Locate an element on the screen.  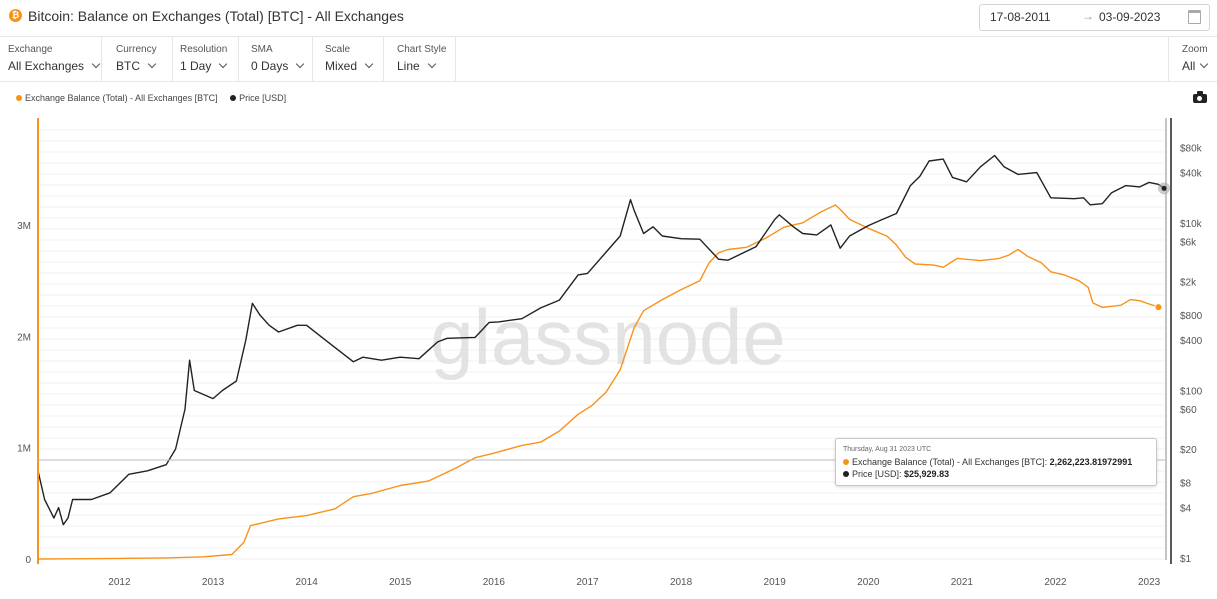
date-range-picker: 17-08-2011 → 03-09-2023 is located at coordinates (1094, 17).